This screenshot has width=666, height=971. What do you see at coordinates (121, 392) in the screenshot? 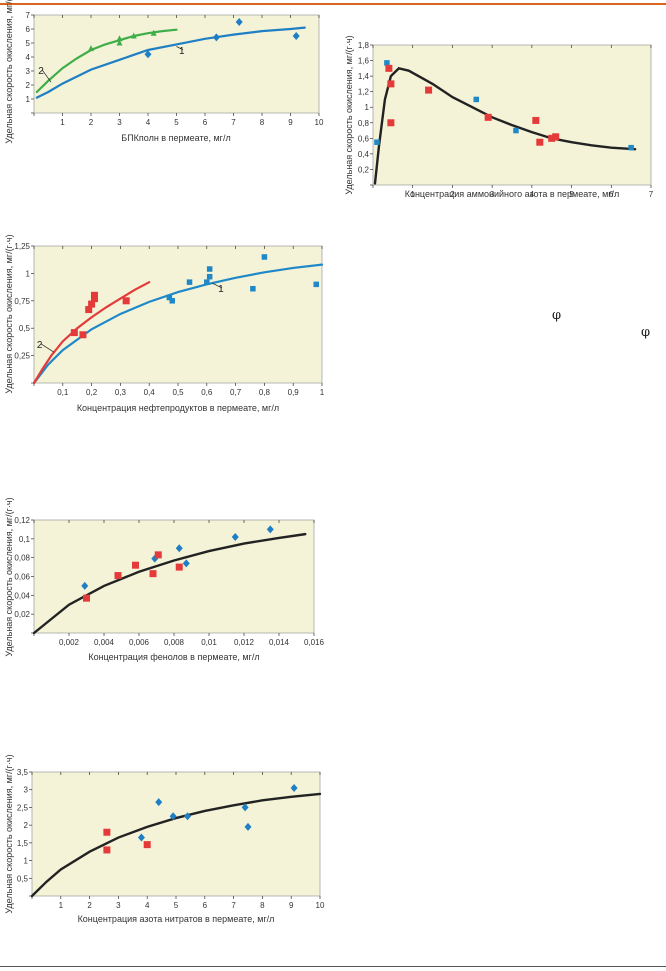
I see `x-tick-label: 0,3` at bounding box center [121, 392].